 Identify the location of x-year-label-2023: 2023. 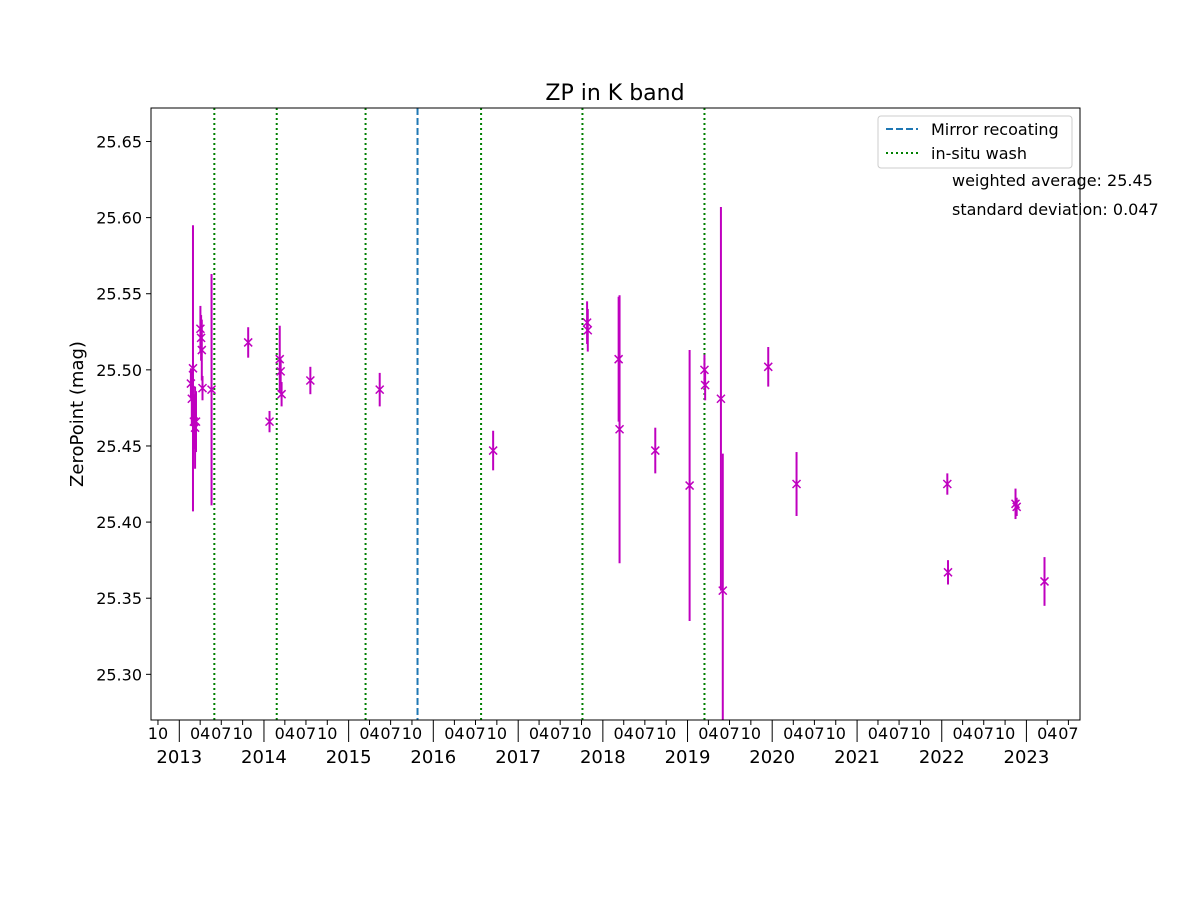
(1027, 757).